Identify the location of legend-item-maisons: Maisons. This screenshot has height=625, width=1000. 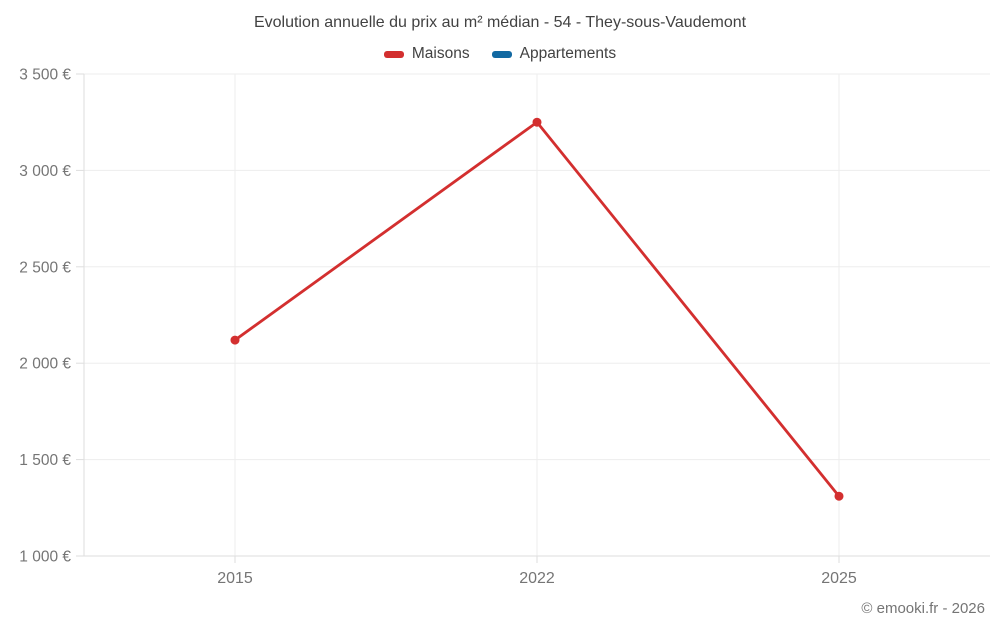
(426, 54).